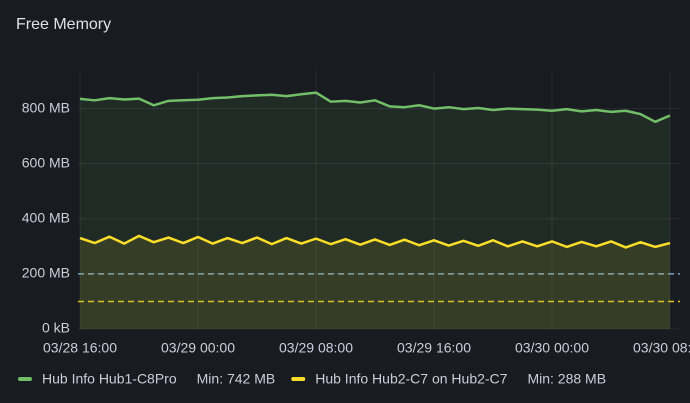 This screenshot has height=403, width=690. I want to click on x-tick-label: 03/30 00:00, so click(552, 348).